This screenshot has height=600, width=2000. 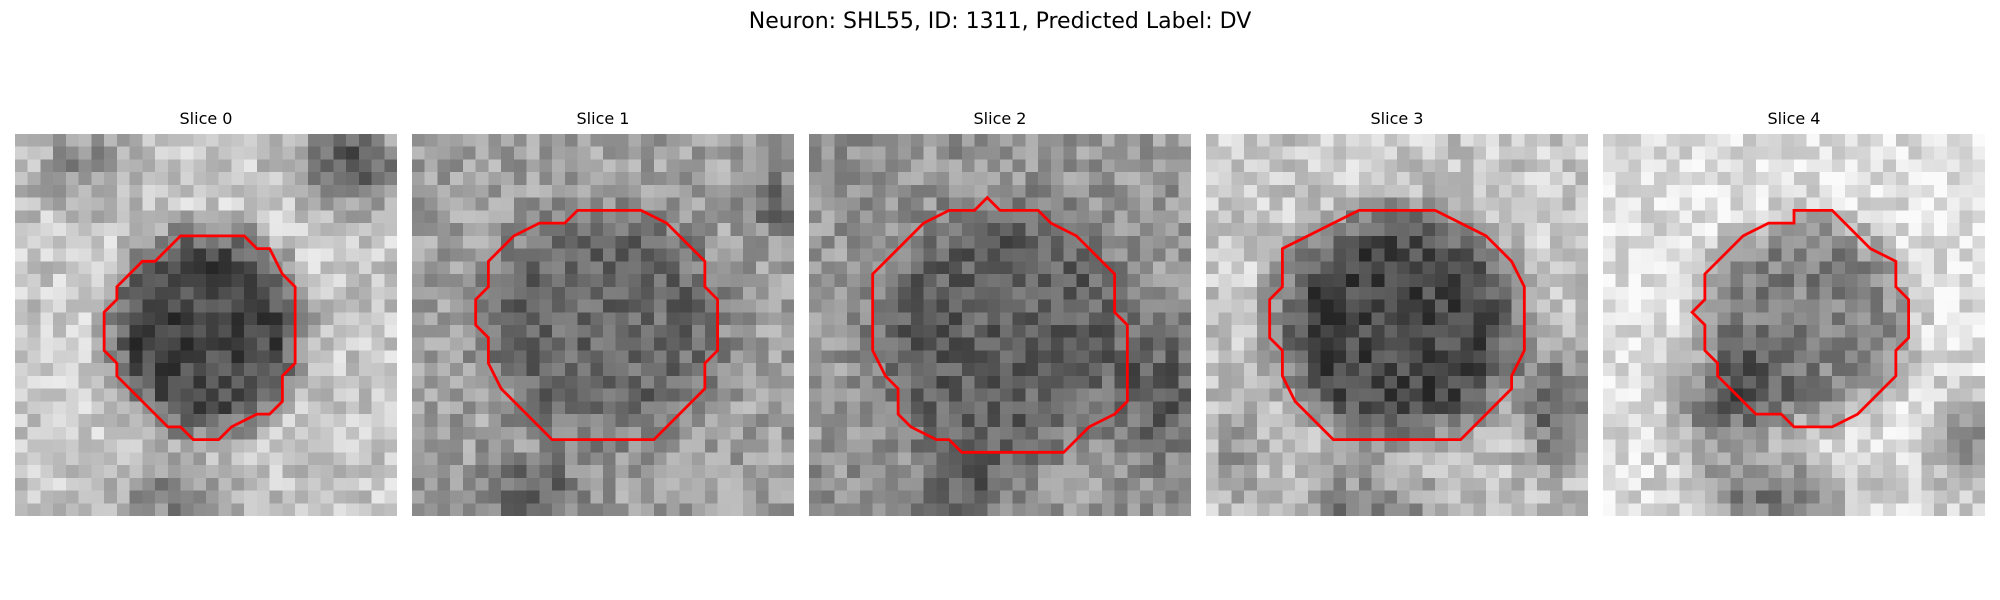 I want to click on slice-panel-2: Slice 2, so click(x=1000, y=320).